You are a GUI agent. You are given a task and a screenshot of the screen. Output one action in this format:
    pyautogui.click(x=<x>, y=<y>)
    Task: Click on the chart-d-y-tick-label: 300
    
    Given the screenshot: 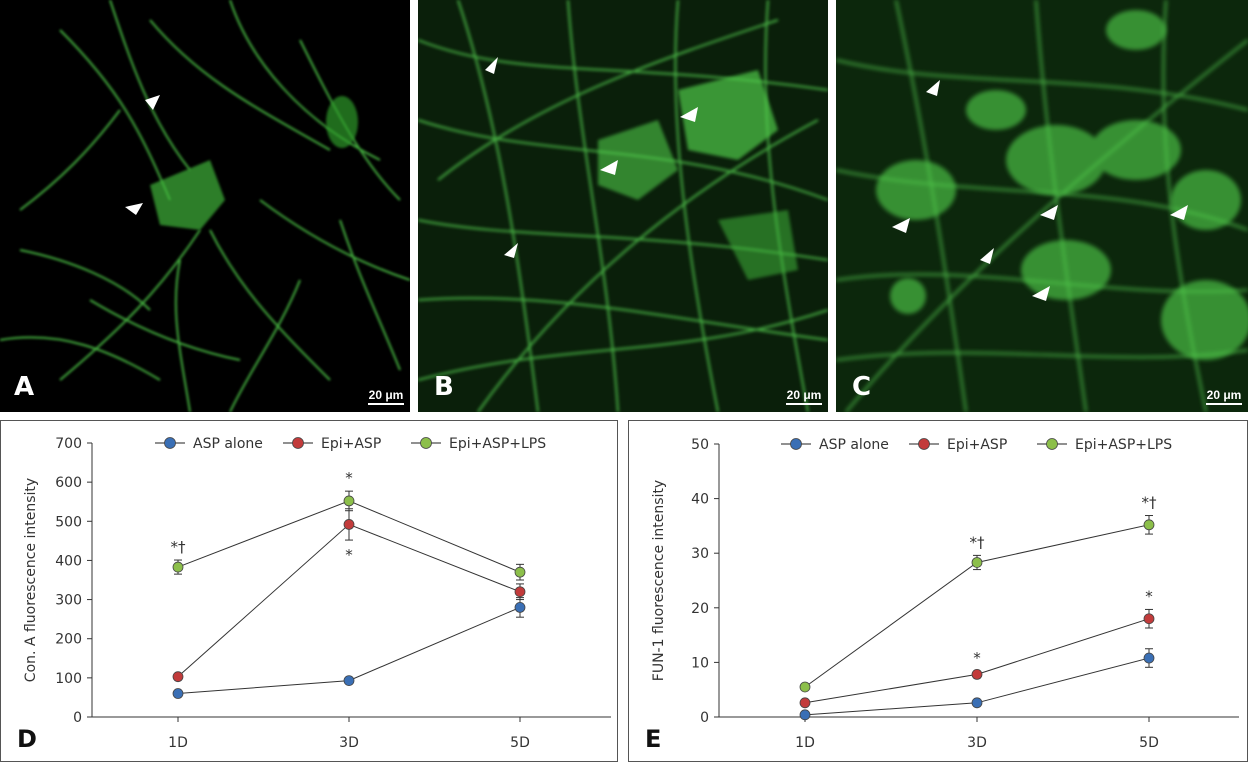 What is the action you would take?
    pyautogui.click(x=68, y=601)
    